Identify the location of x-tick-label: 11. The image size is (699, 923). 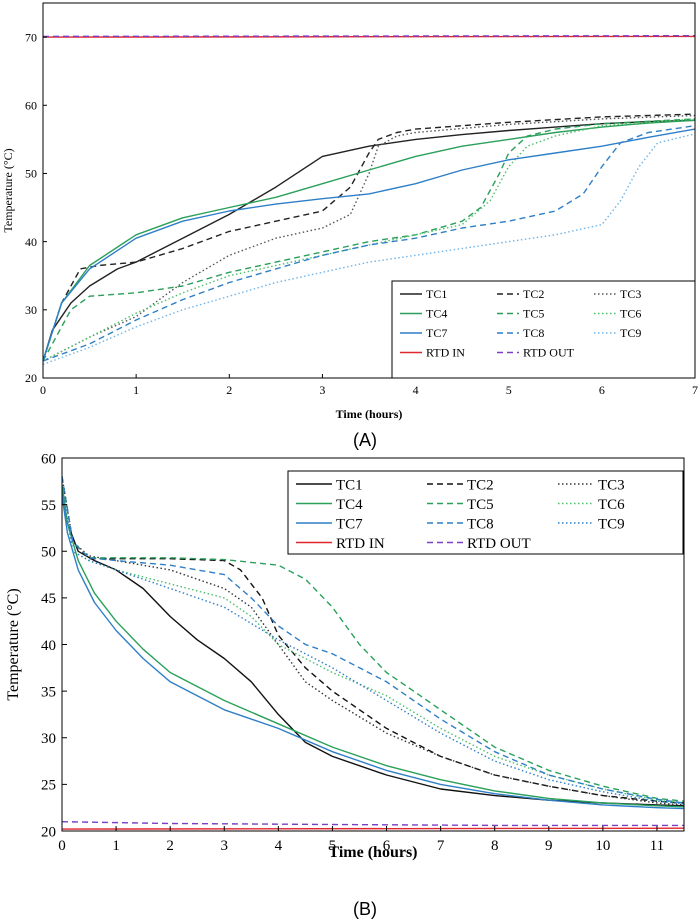
(657, 846).